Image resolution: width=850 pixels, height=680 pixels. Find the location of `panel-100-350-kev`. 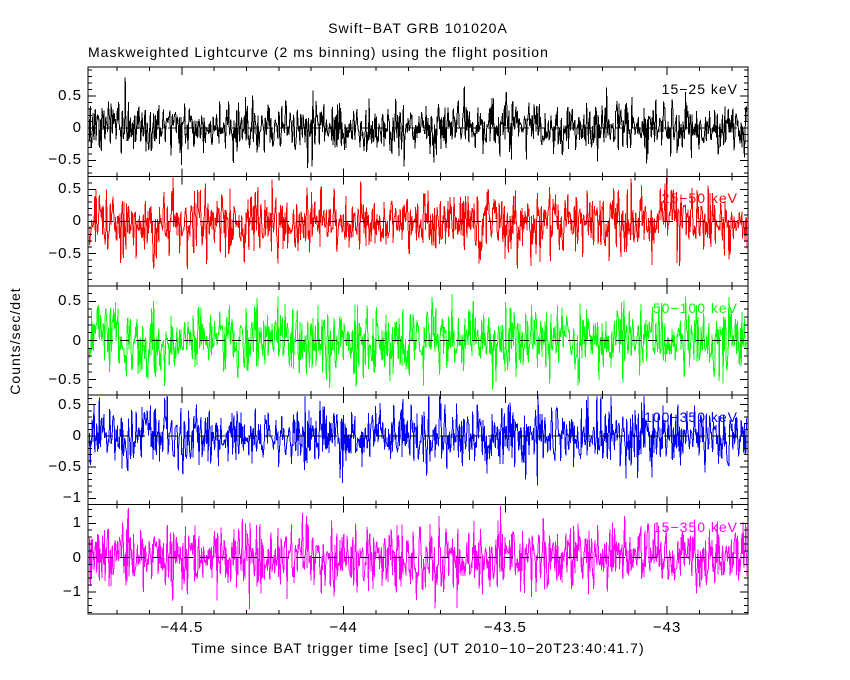

panel-100-350-kev is located at coordinates (418, 450).